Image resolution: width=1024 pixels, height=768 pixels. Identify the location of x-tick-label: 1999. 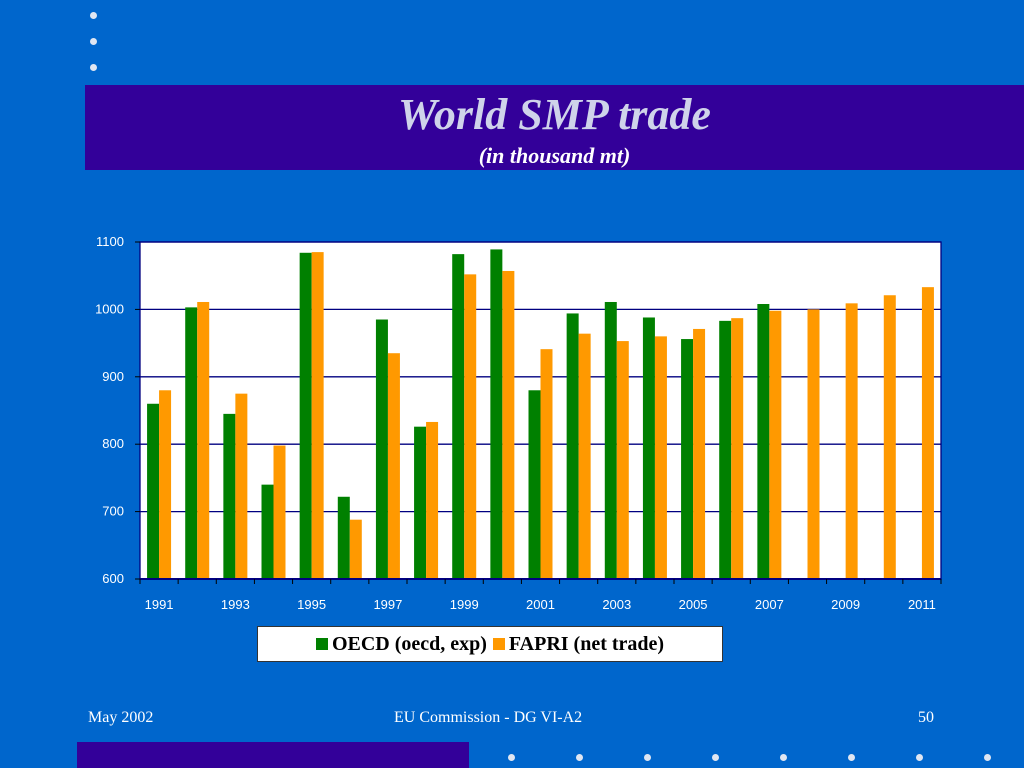
(464, 604).